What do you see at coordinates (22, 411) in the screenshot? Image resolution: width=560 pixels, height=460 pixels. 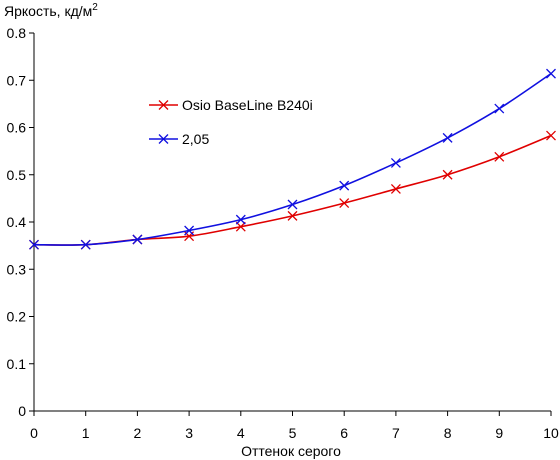 I see `y-tick-label: 0` at bounding box center [22, 411].